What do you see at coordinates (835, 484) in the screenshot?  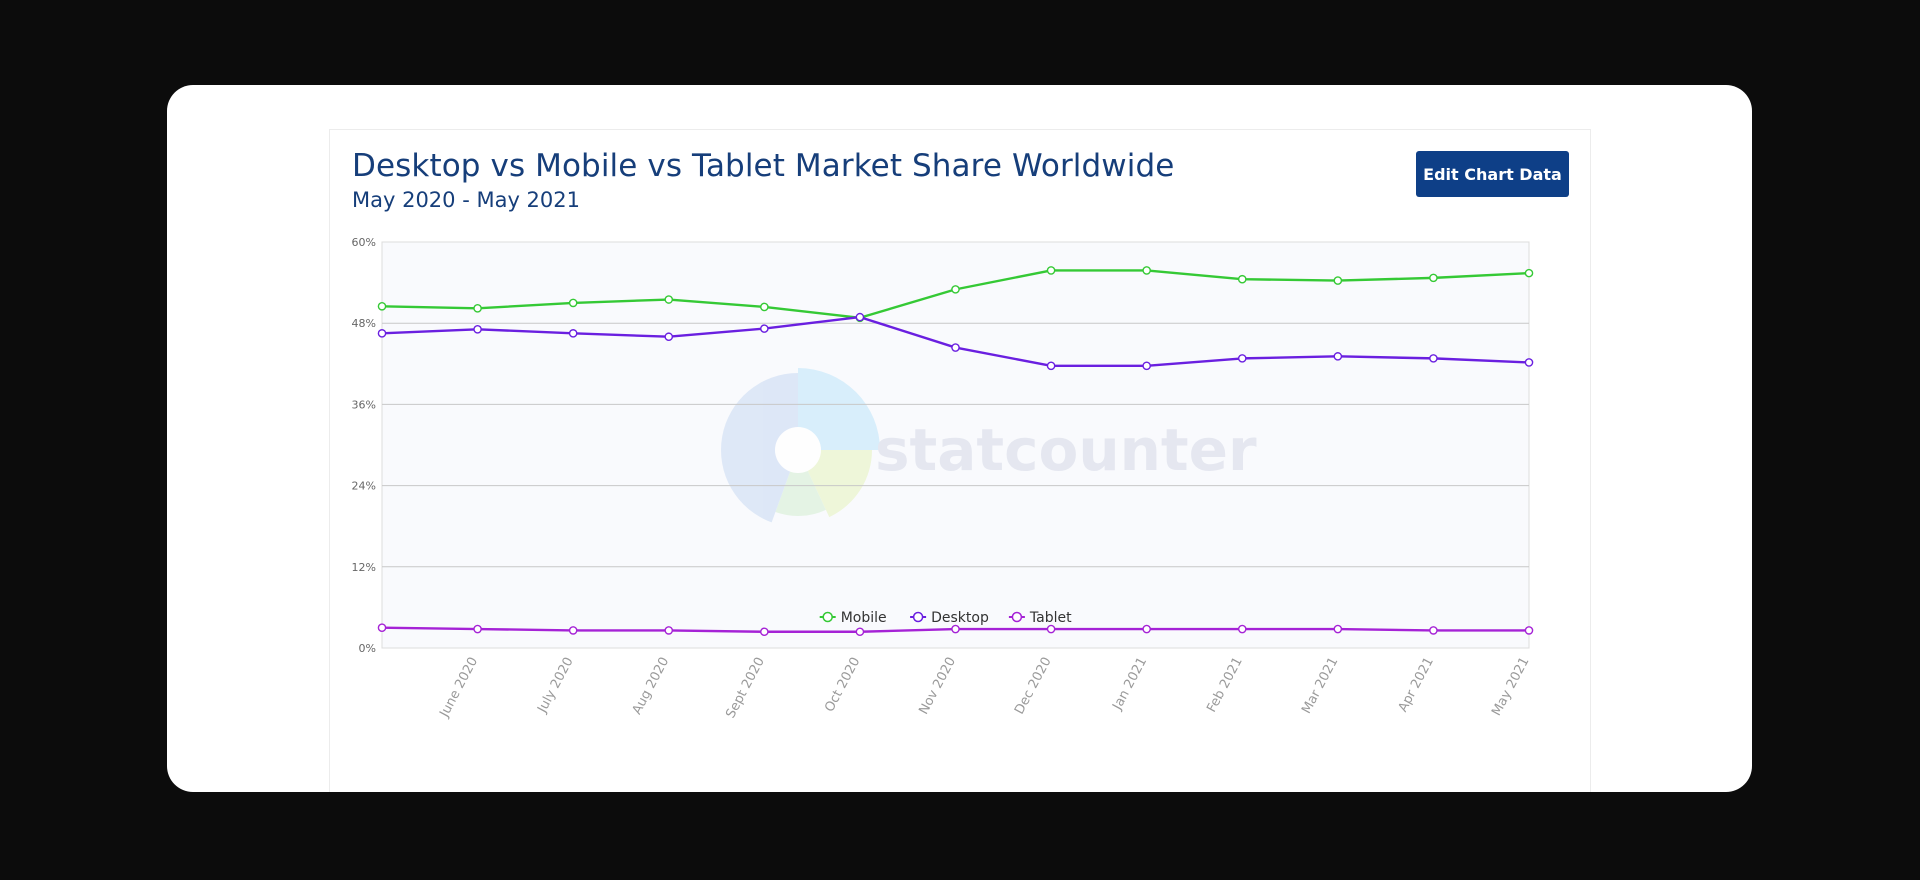 I see `logo-wedge-yellow` at bounding box center [835, 484].